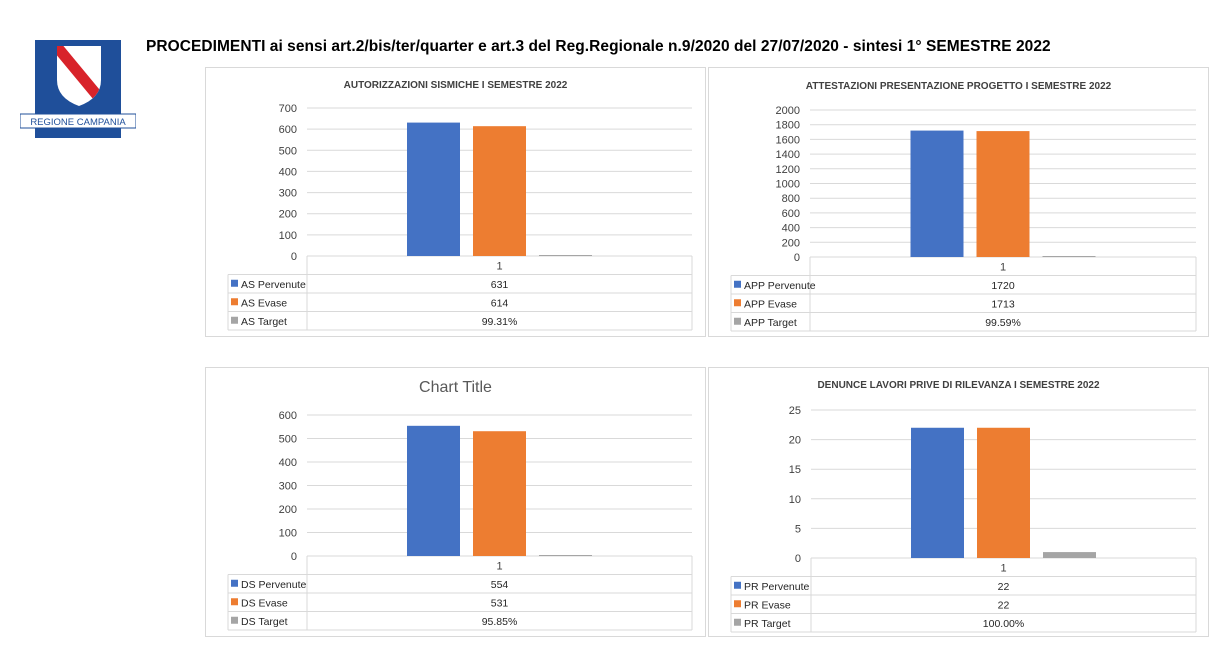 This screenshot has width=1226, height=668. I want to click on legend-label: PR Evase, so click(767, 605).